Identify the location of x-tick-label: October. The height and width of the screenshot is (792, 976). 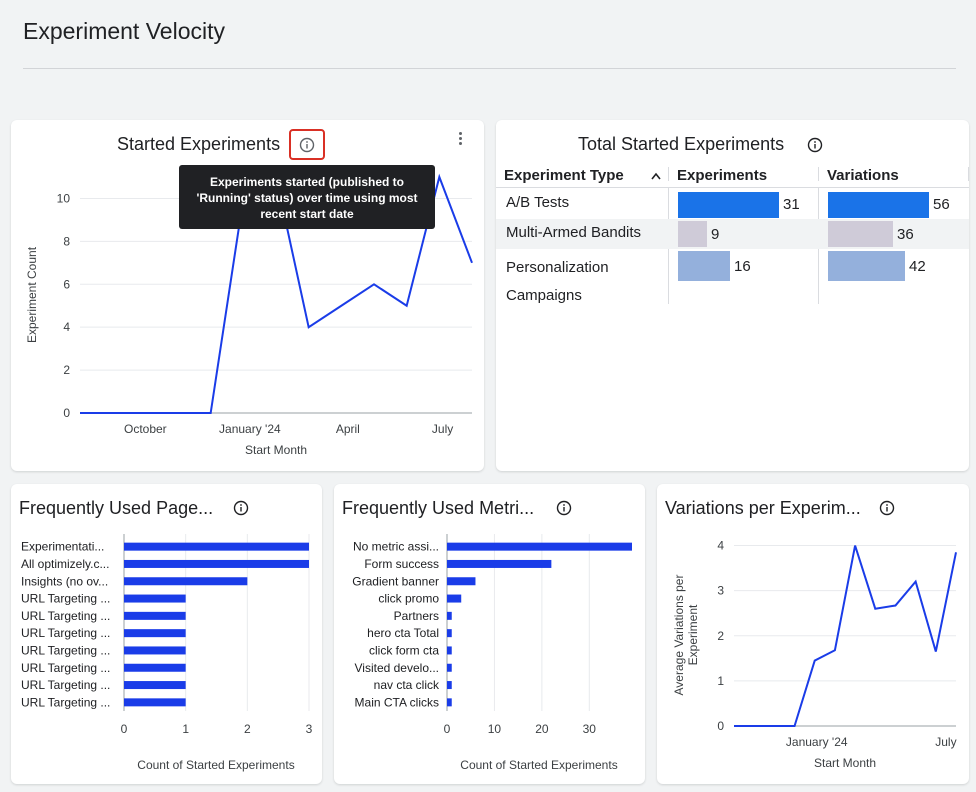
(145, 429).